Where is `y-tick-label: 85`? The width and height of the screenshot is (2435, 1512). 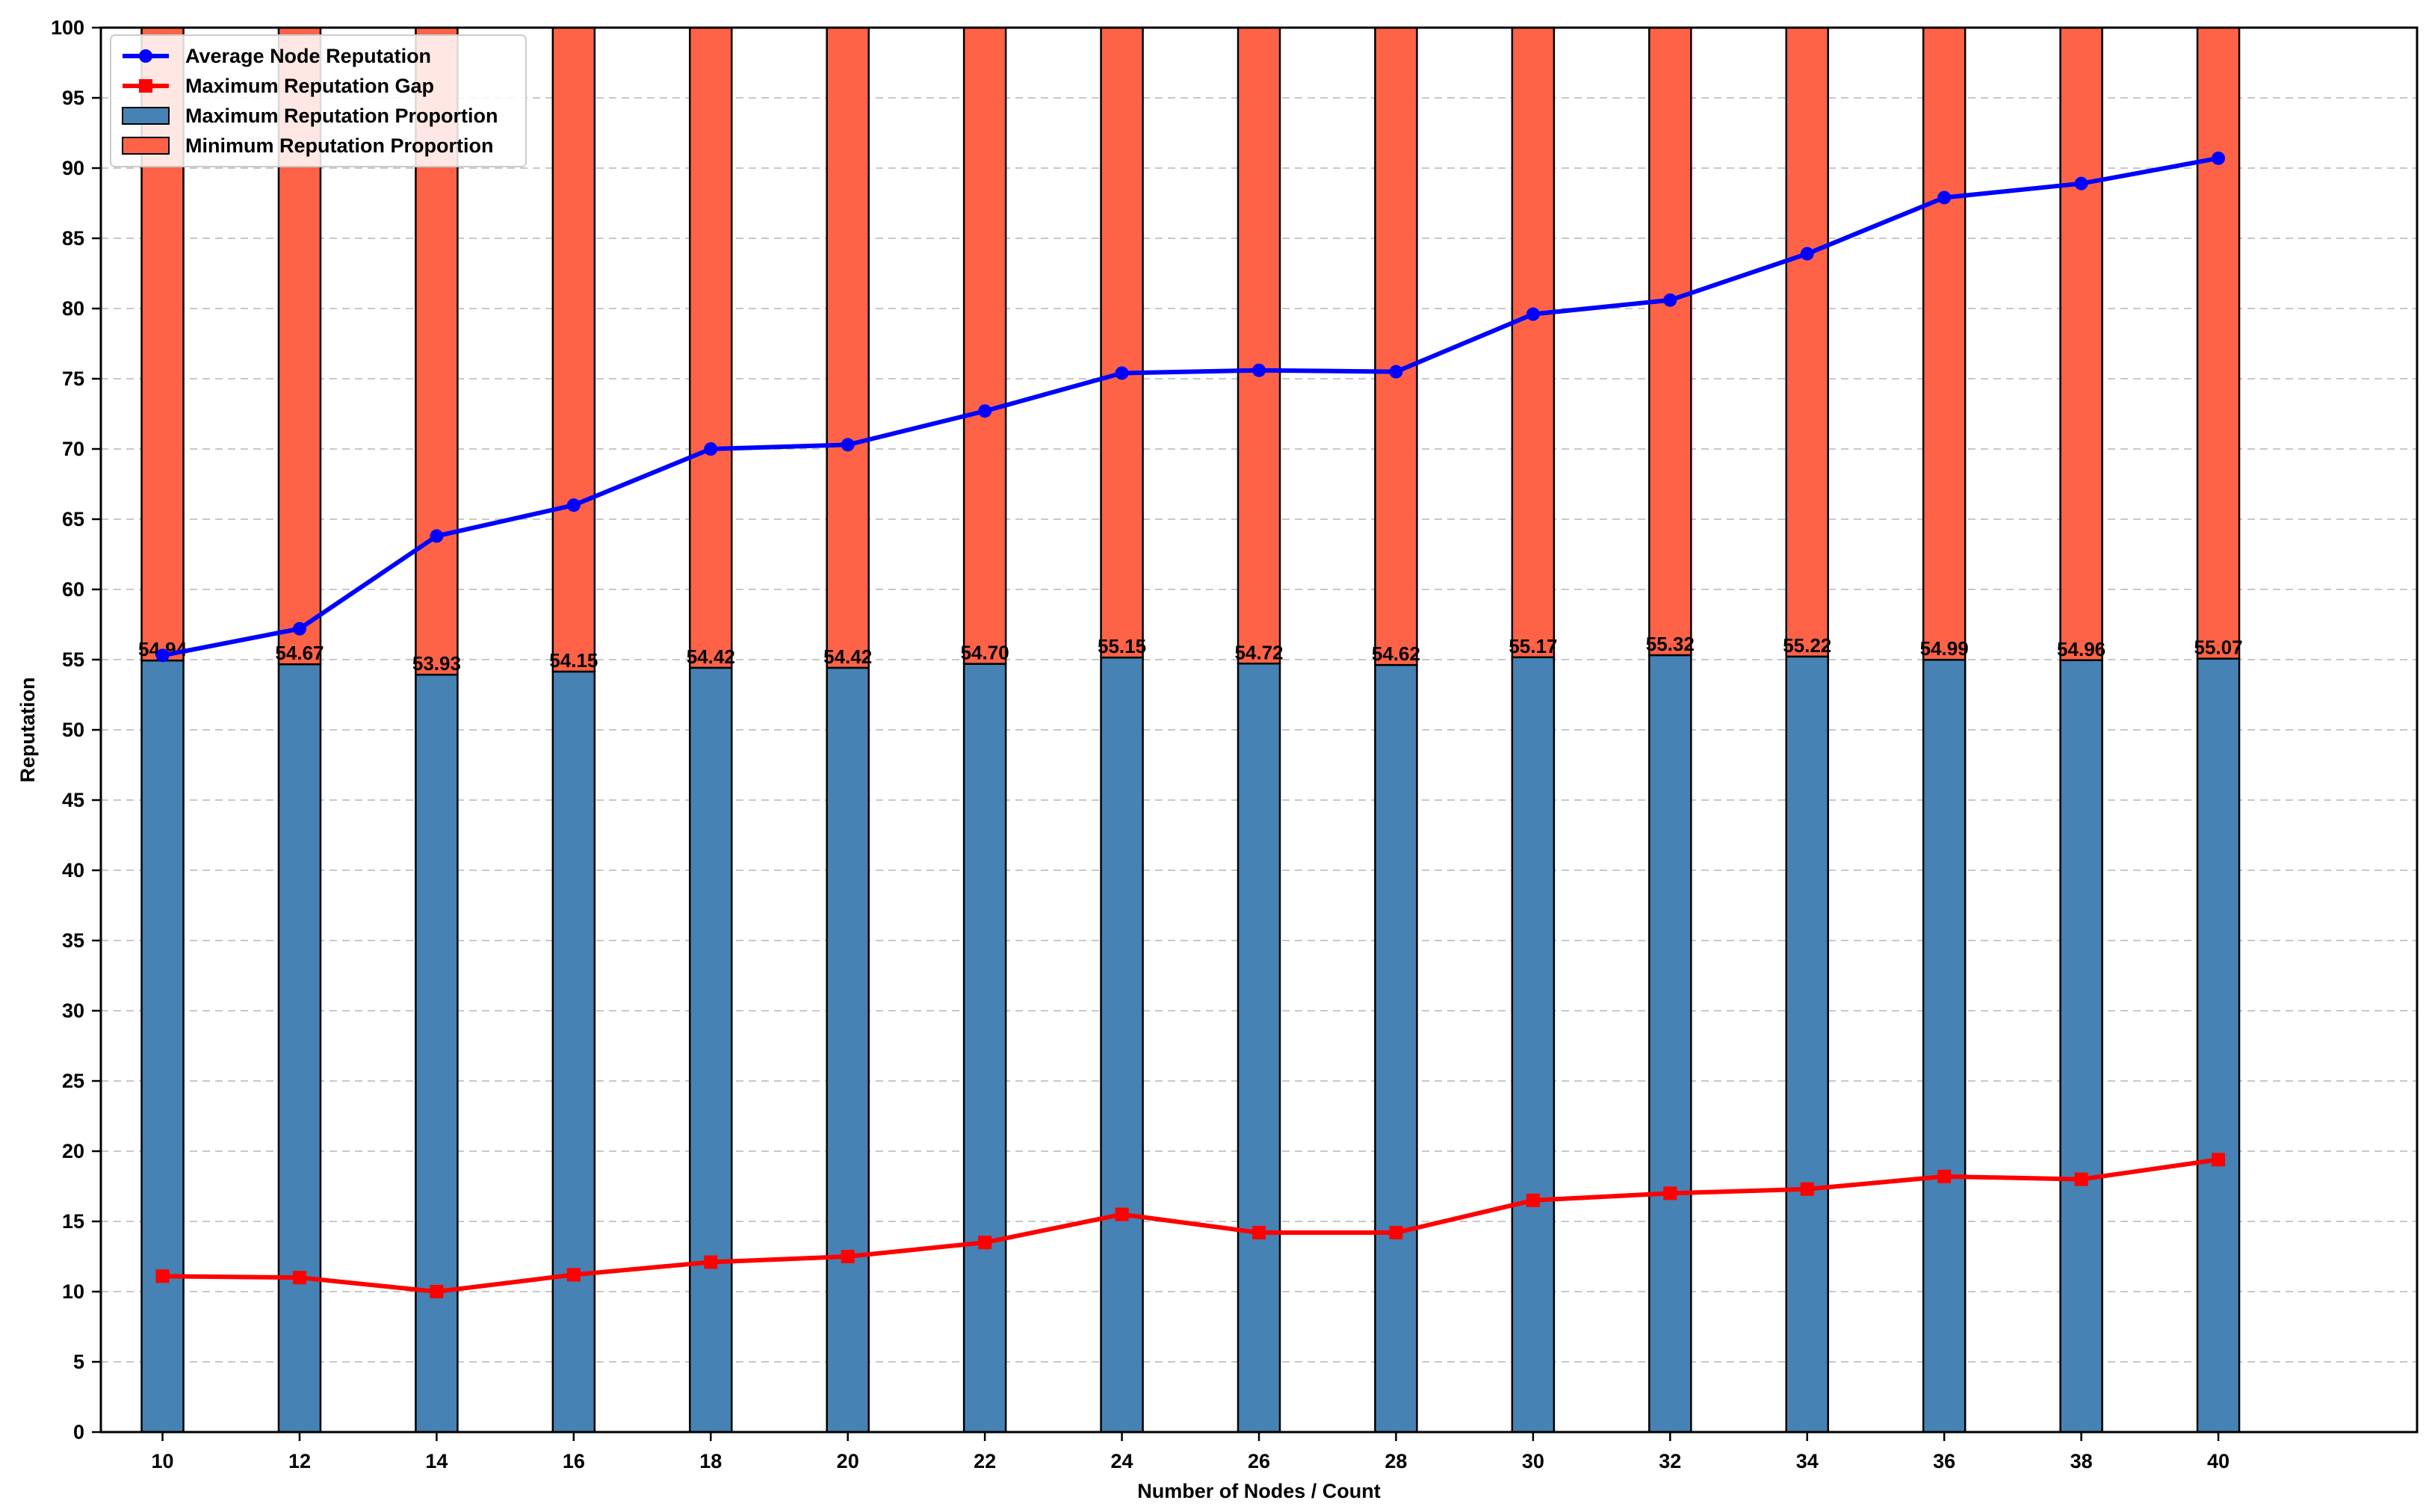 y-tick-label: 85 is located at coordinates (73, 238).